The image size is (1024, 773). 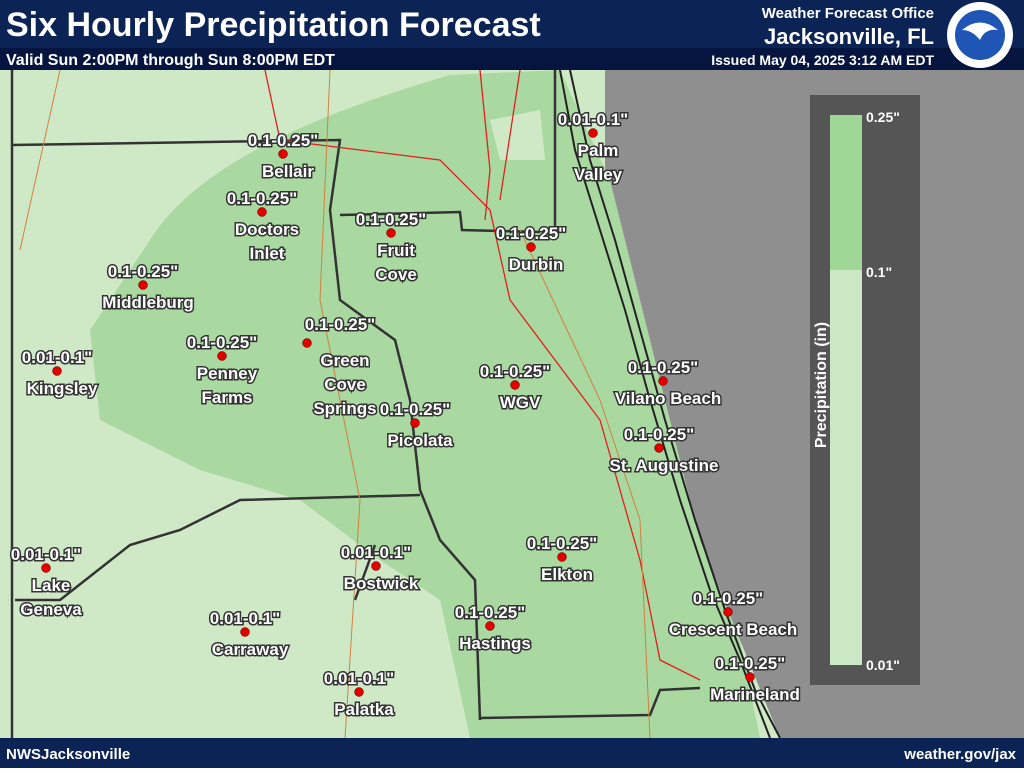 What do you see at coordinates (664, 465) in the screenshot?
I see `location-name: St. Augustine` at bounding box center [664, 465].